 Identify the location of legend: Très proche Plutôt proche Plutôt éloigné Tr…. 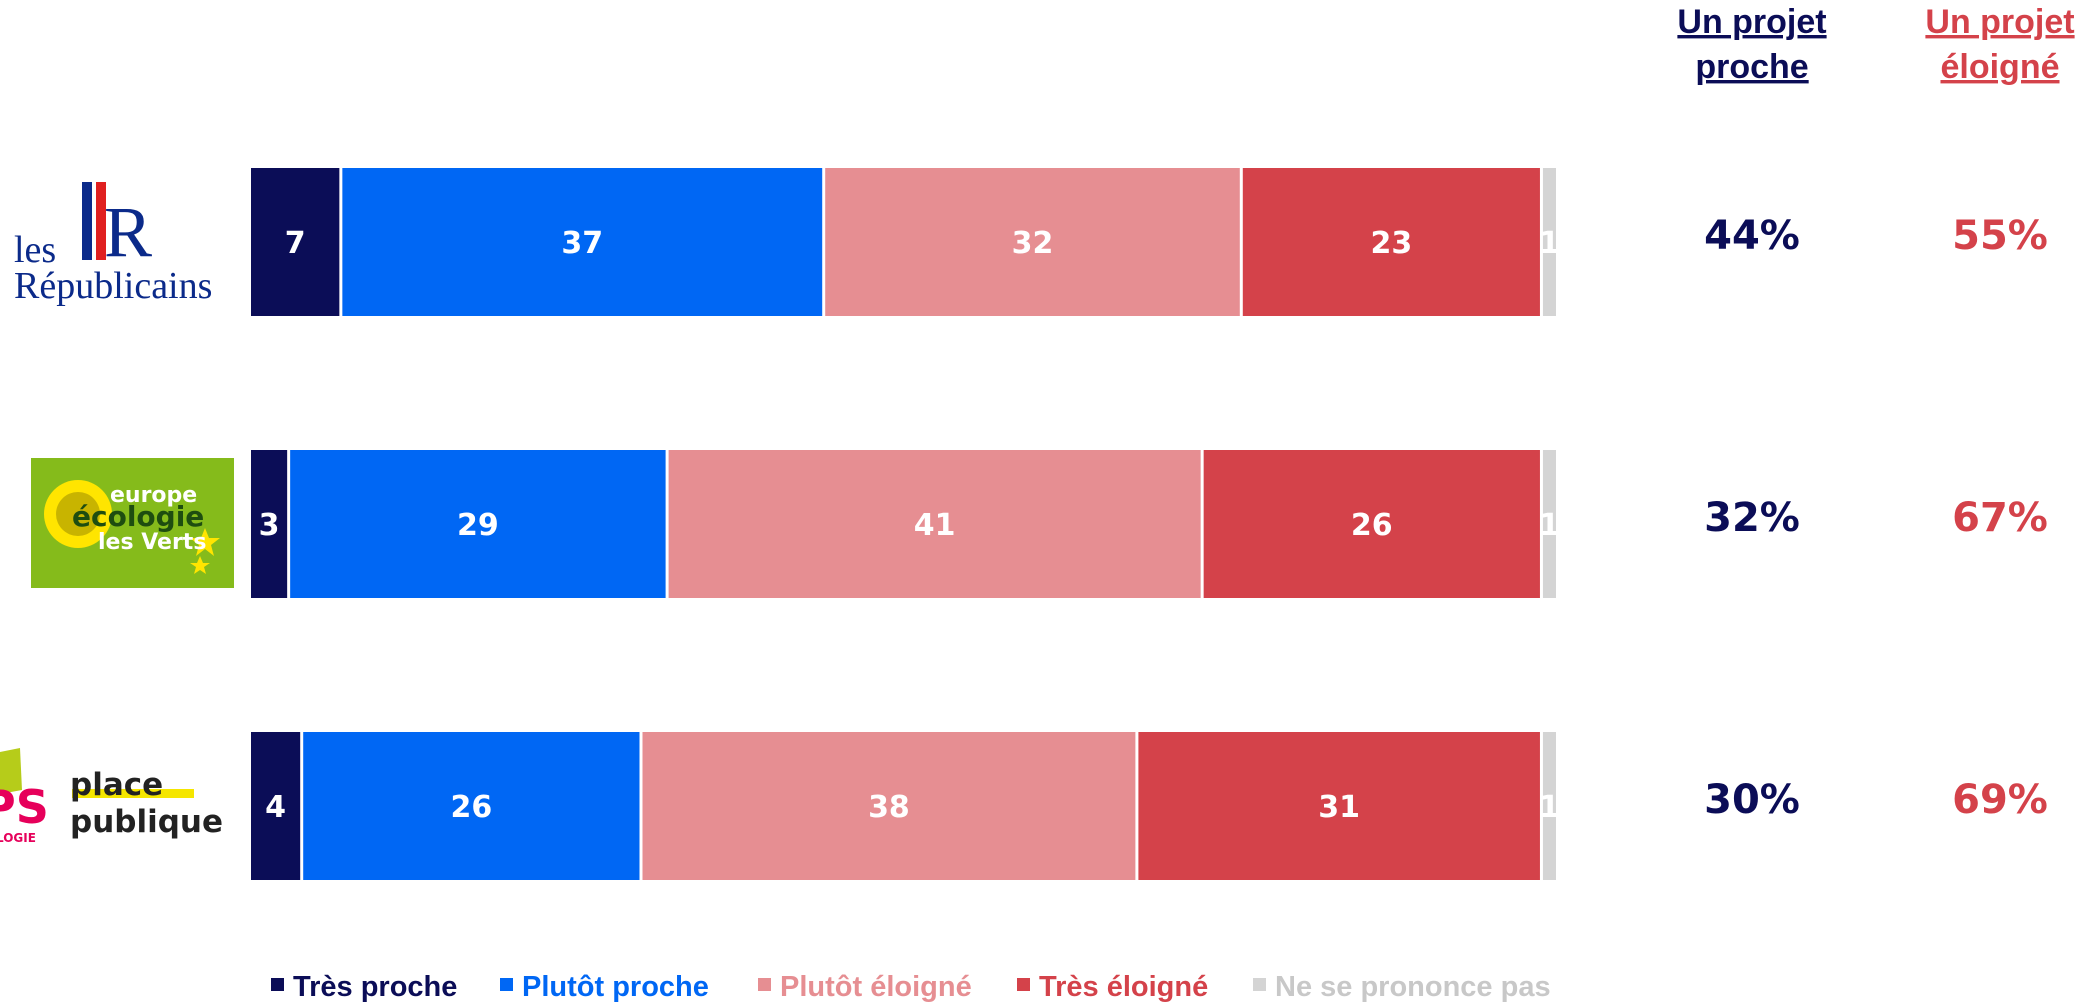
(911, 987).